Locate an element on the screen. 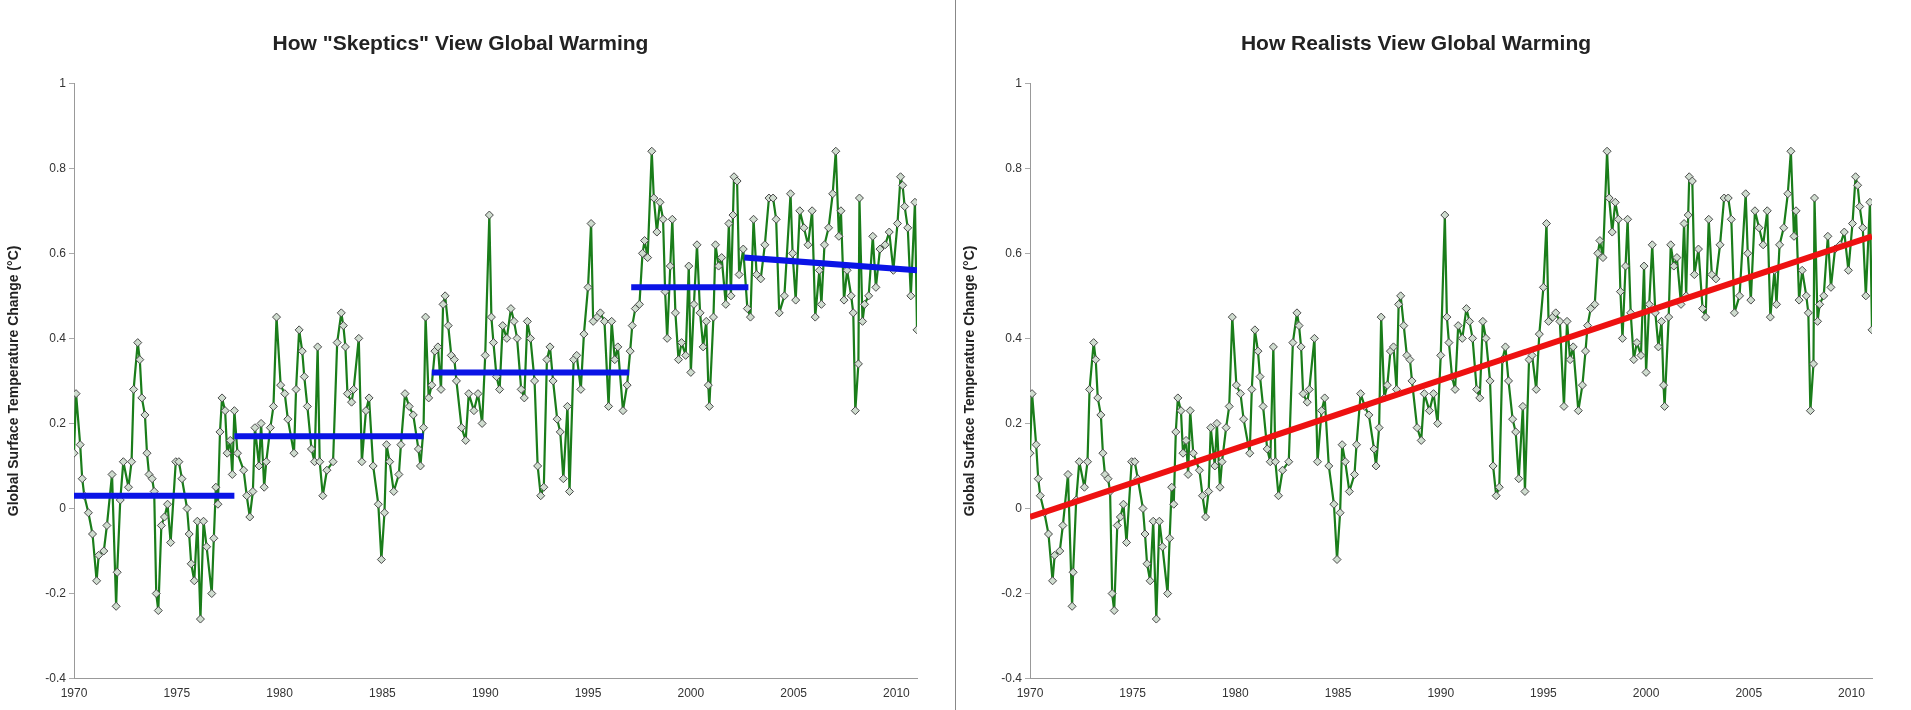 This screenshot has height=710, width=1911. chart-title: How "Skeptics" View Global Warming is located at coordinates (460, 43).